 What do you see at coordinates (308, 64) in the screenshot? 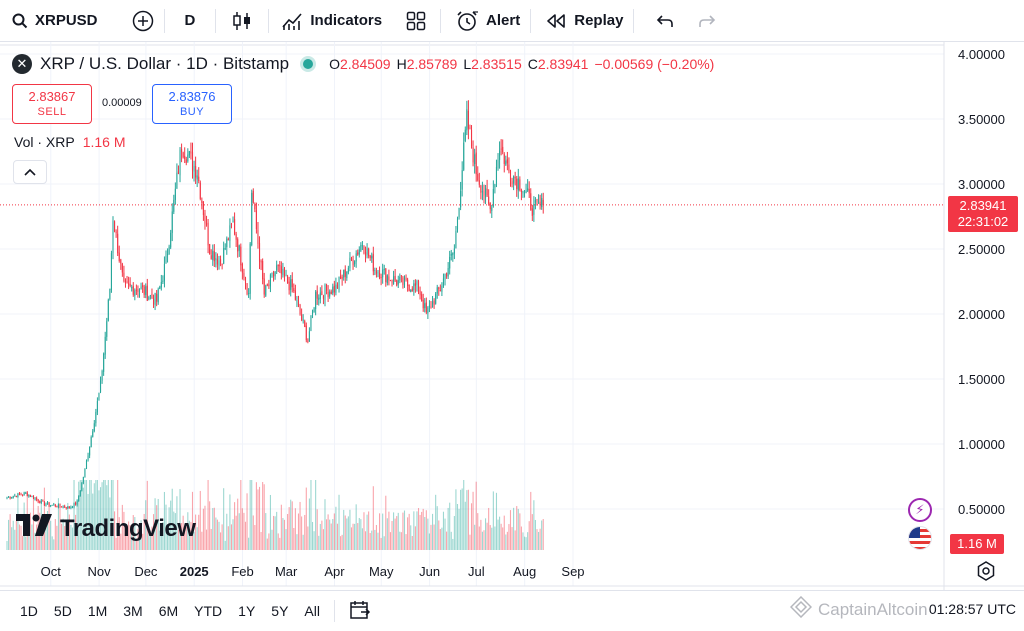
I see `market-status-icon` at bounding box center [308, 64].